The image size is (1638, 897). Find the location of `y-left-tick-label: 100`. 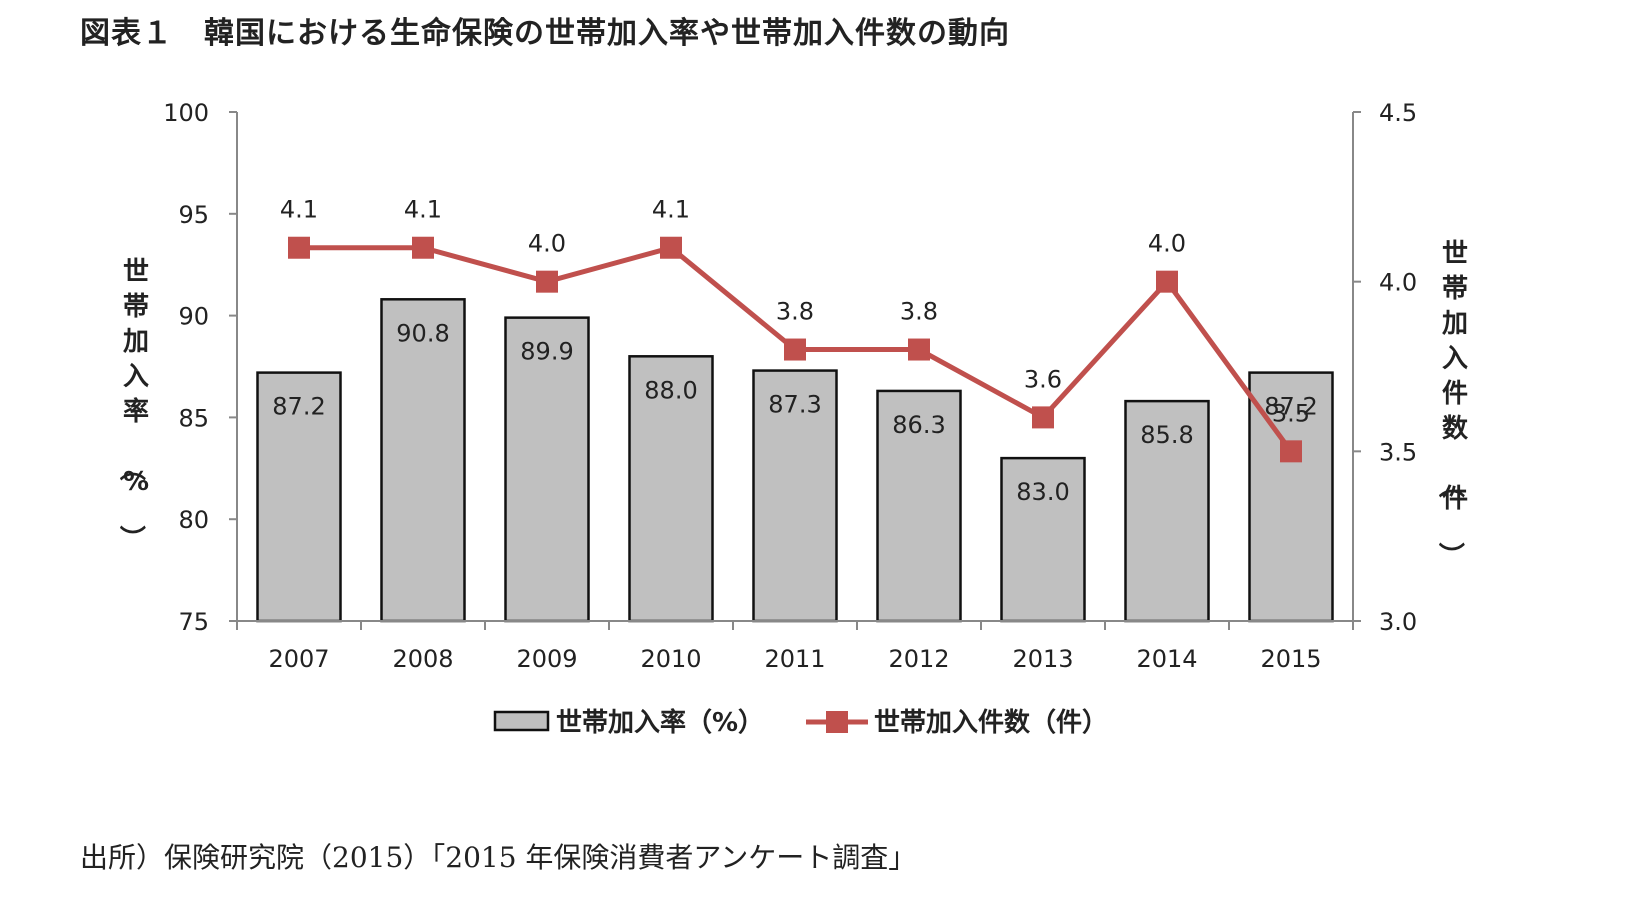

y-left-tick-label: 100 is located at coordinates (186, 113).